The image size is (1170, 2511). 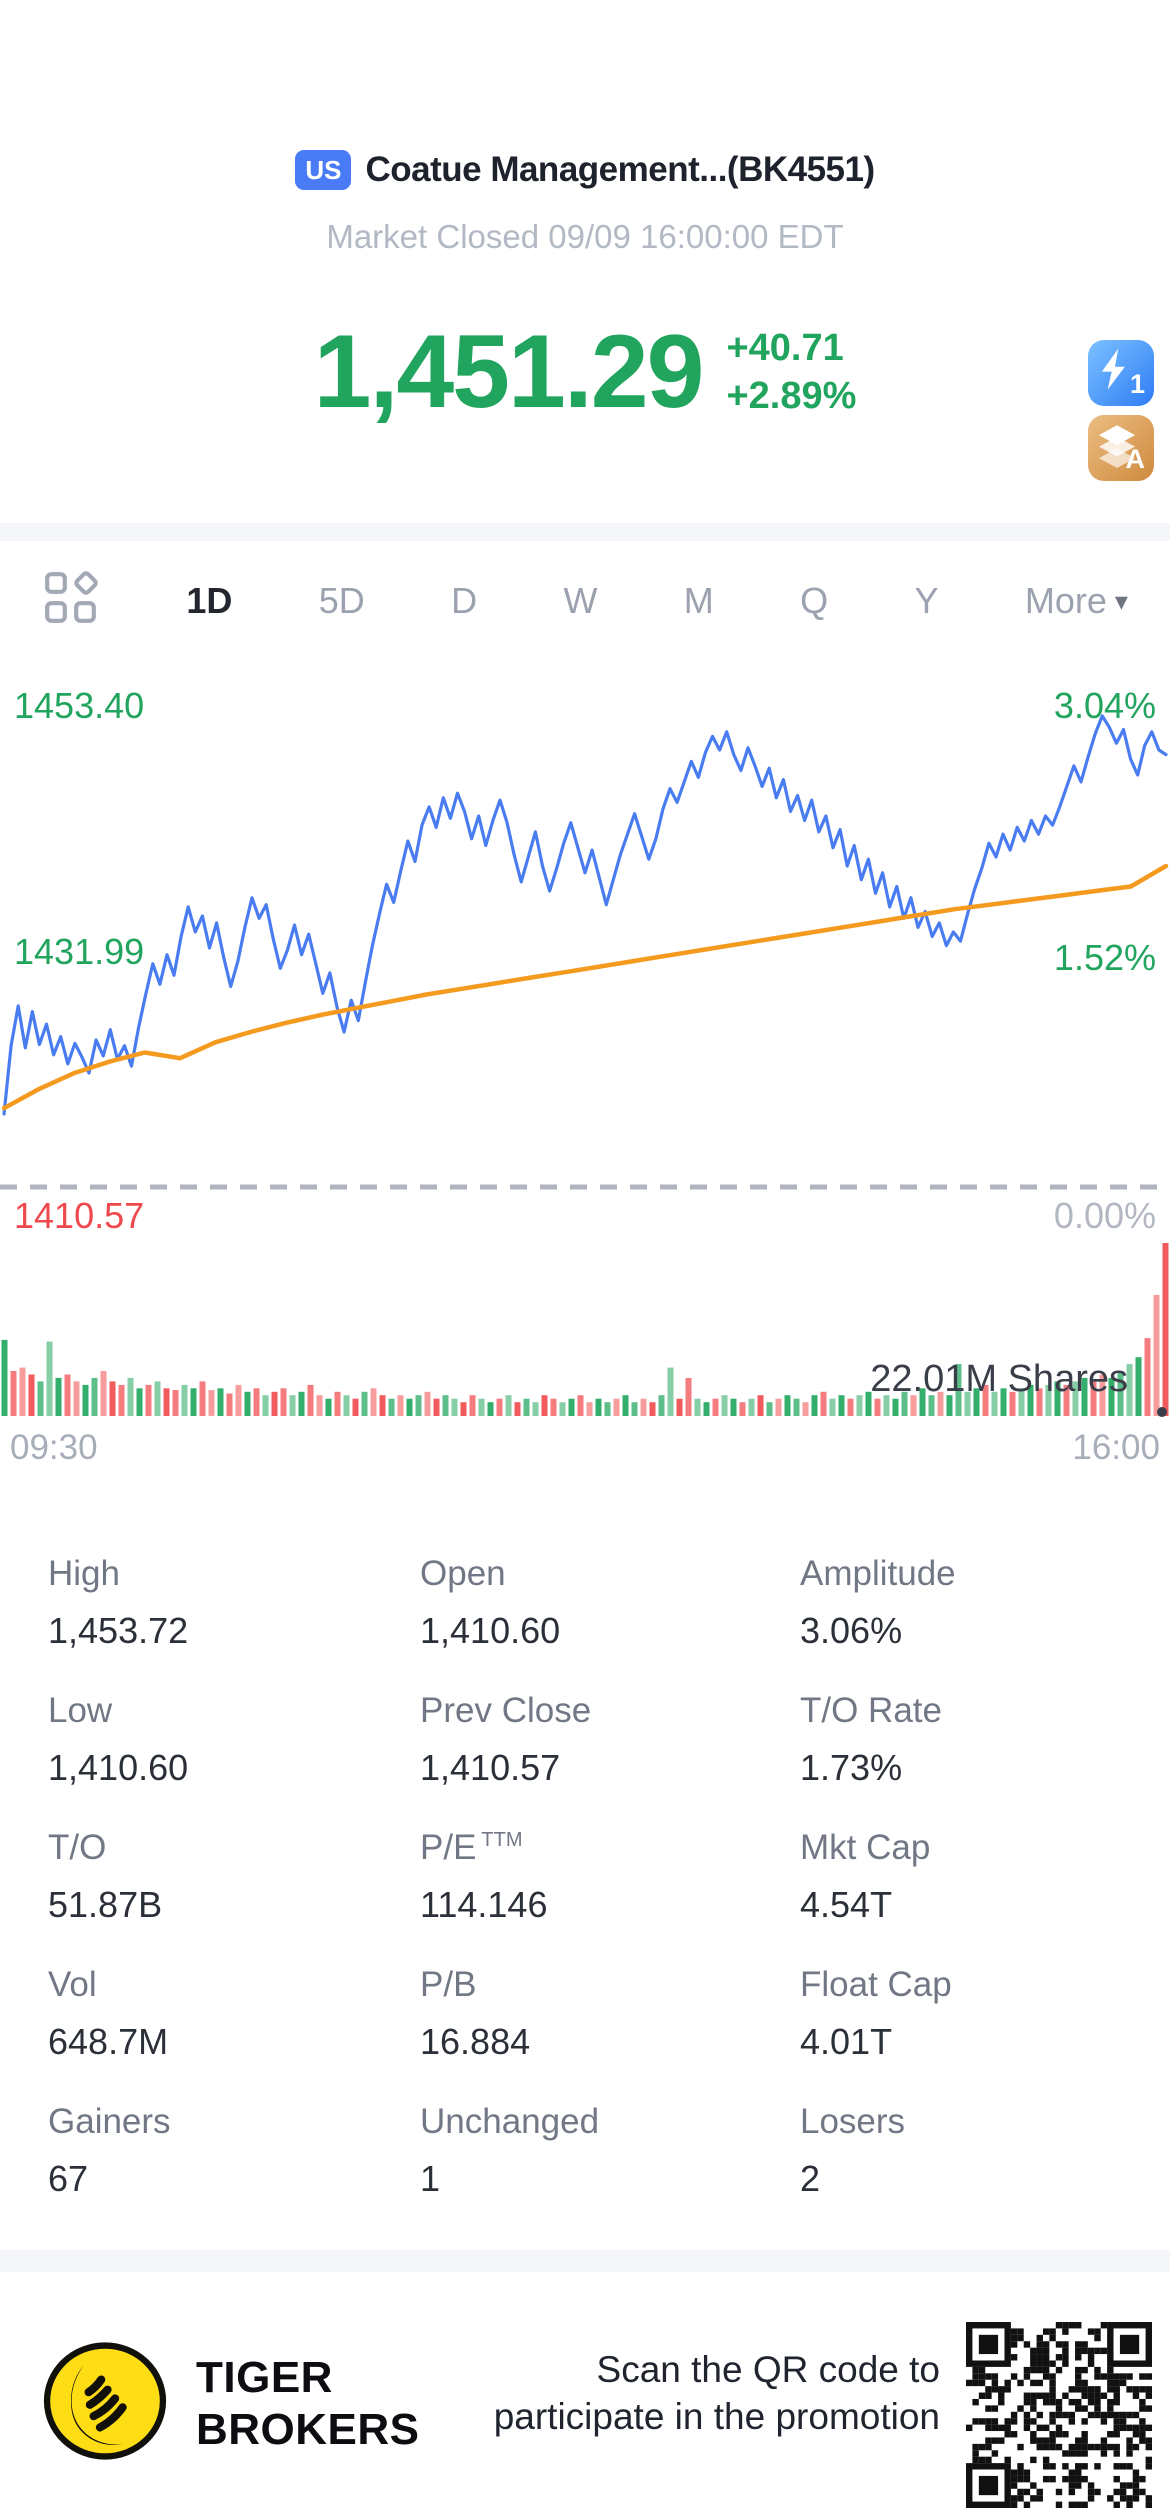 I want to click on stat-label: T/O Rate, so click(x=871, y=1710).